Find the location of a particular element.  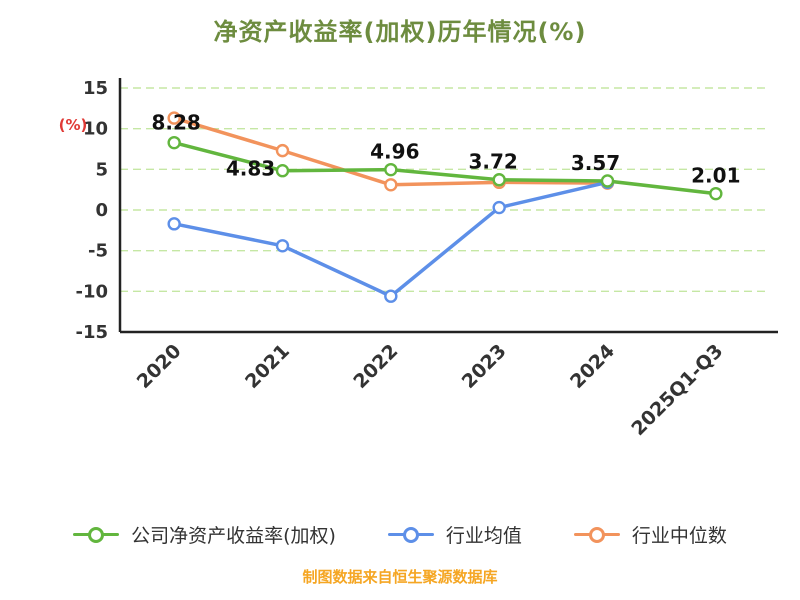

svg-text: 2022 is located at coordinates (375, 366).